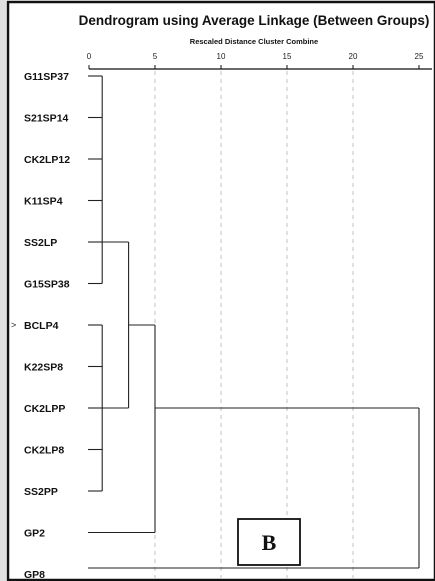  I want to click on panel-label-frame, so click(269, 542).